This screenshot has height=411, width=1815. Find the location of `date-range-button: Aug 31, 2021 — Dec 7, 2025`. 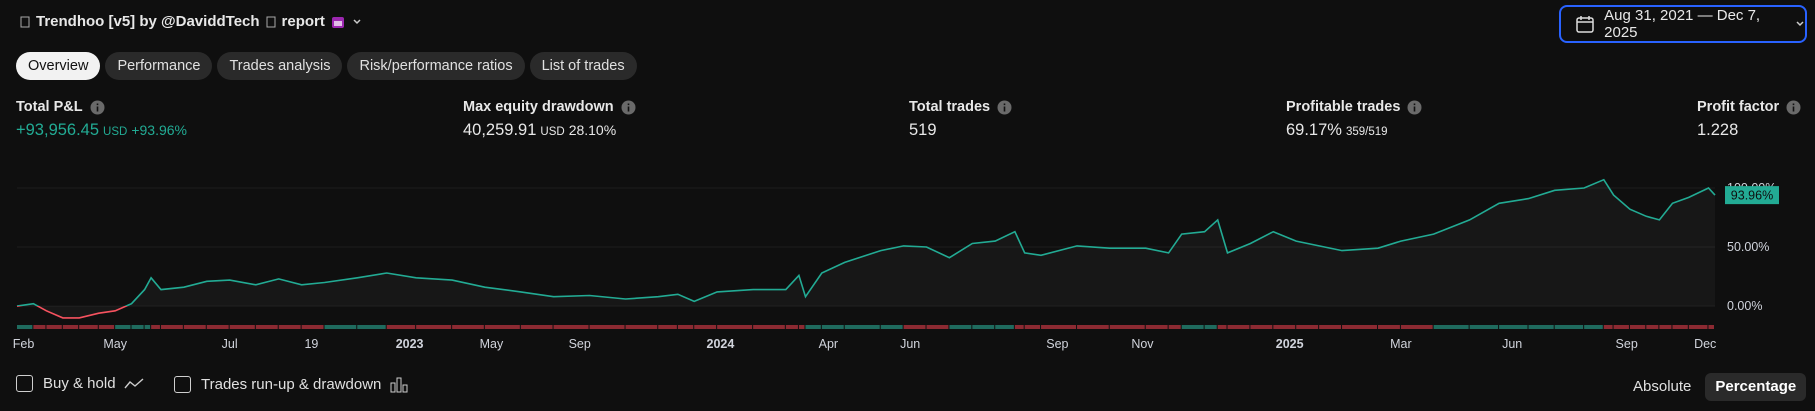

date-range-button: Aug 31, 2021 — Dec 7, 2025 is located at coordinates (1683, 24).